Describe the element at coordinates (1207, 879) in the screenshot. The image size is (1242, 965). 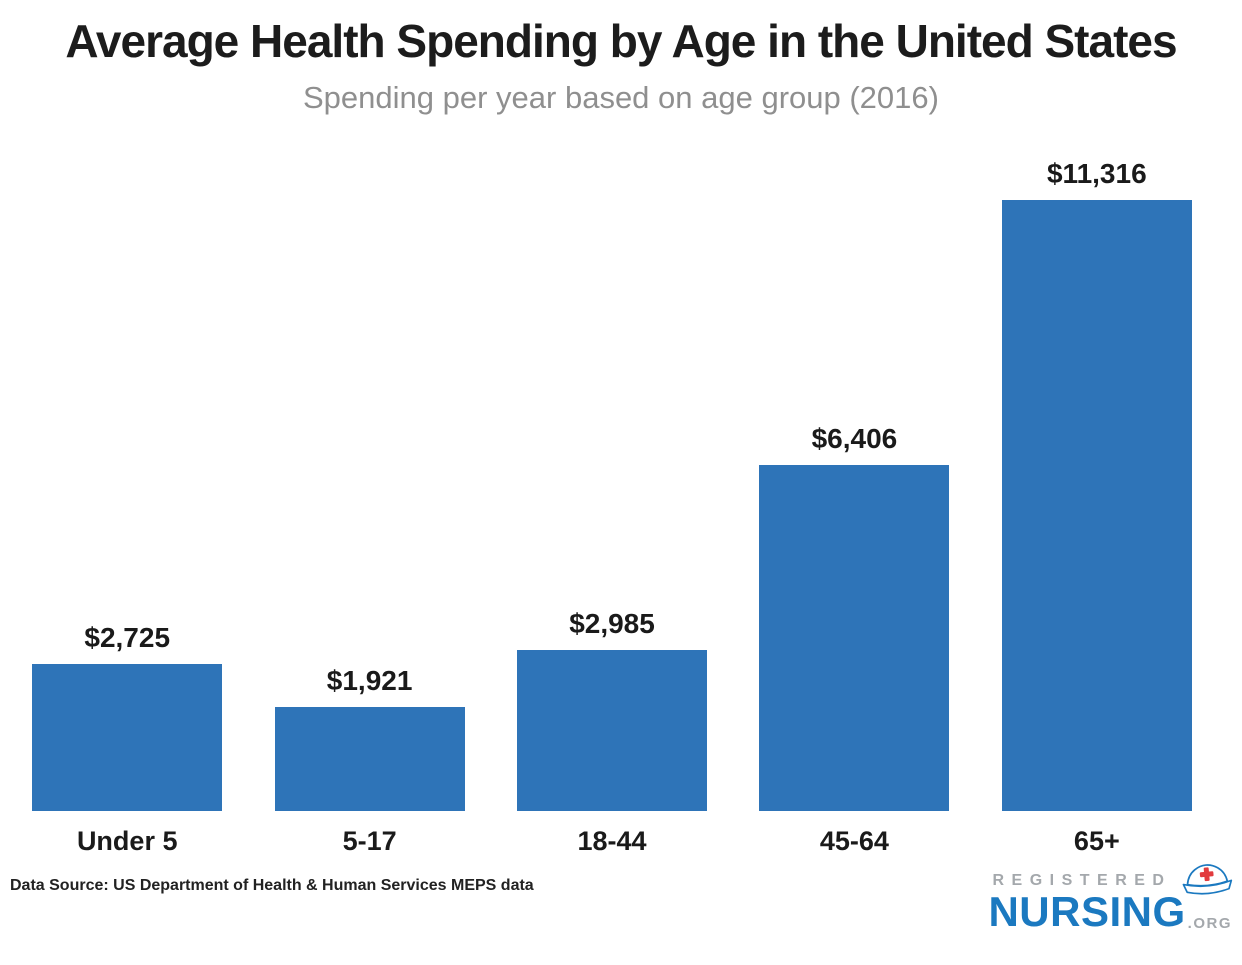
I see `nurse-cap-icon` at that location.